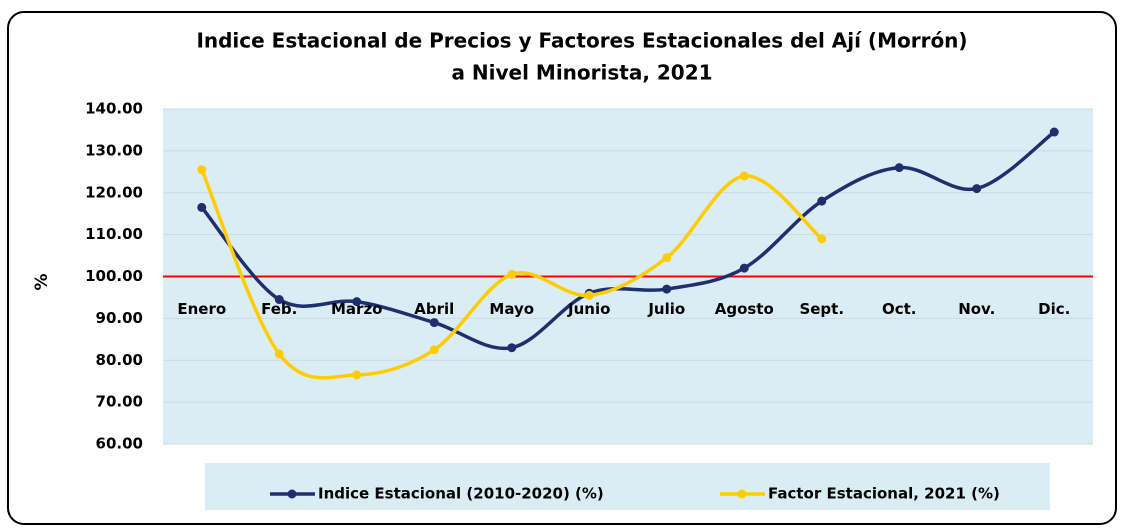 This screenshot has width=1124, height=529. I want to click on x-tick-label: Mayo, so click(511, 309).